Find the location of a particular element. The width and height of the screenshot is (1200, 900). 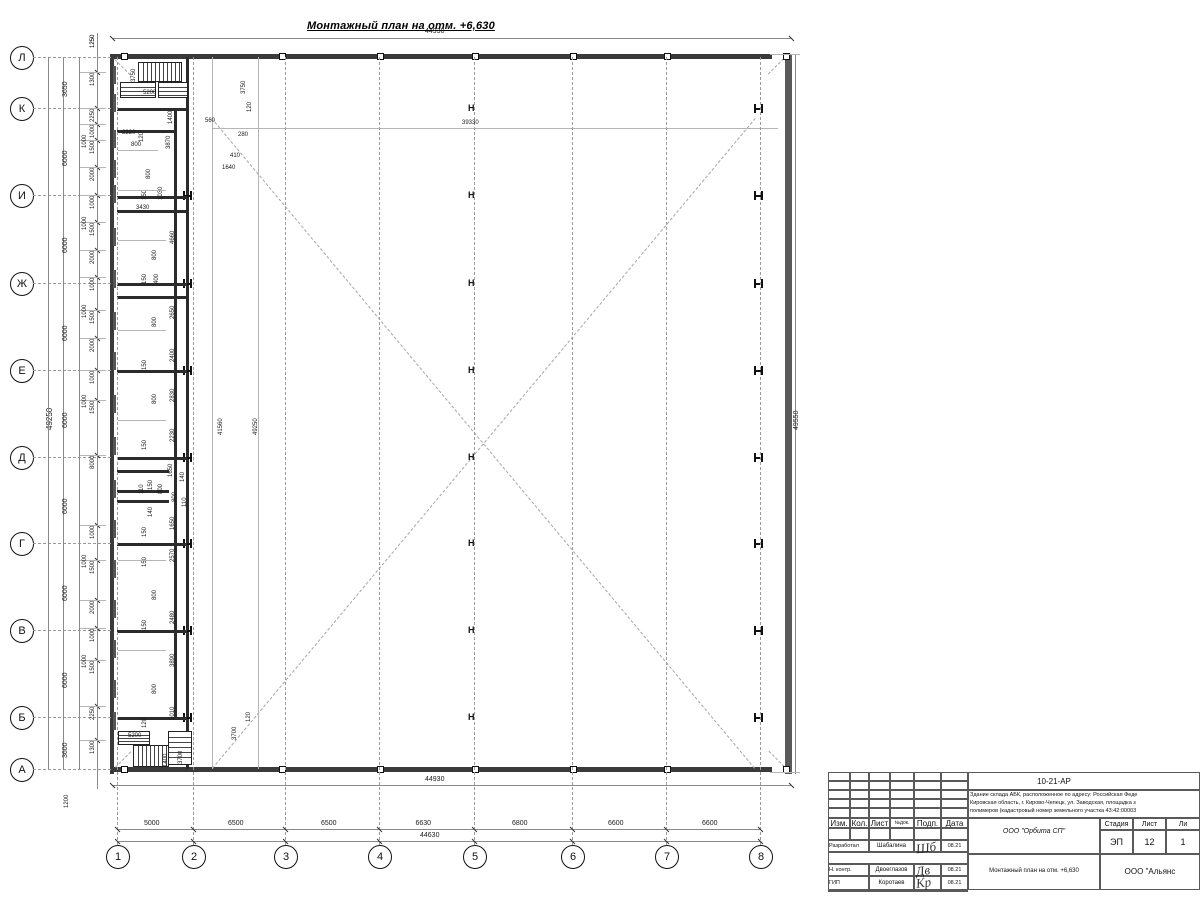

inner-vert-dim-2: 49250 is located at coordinates (256, 426).